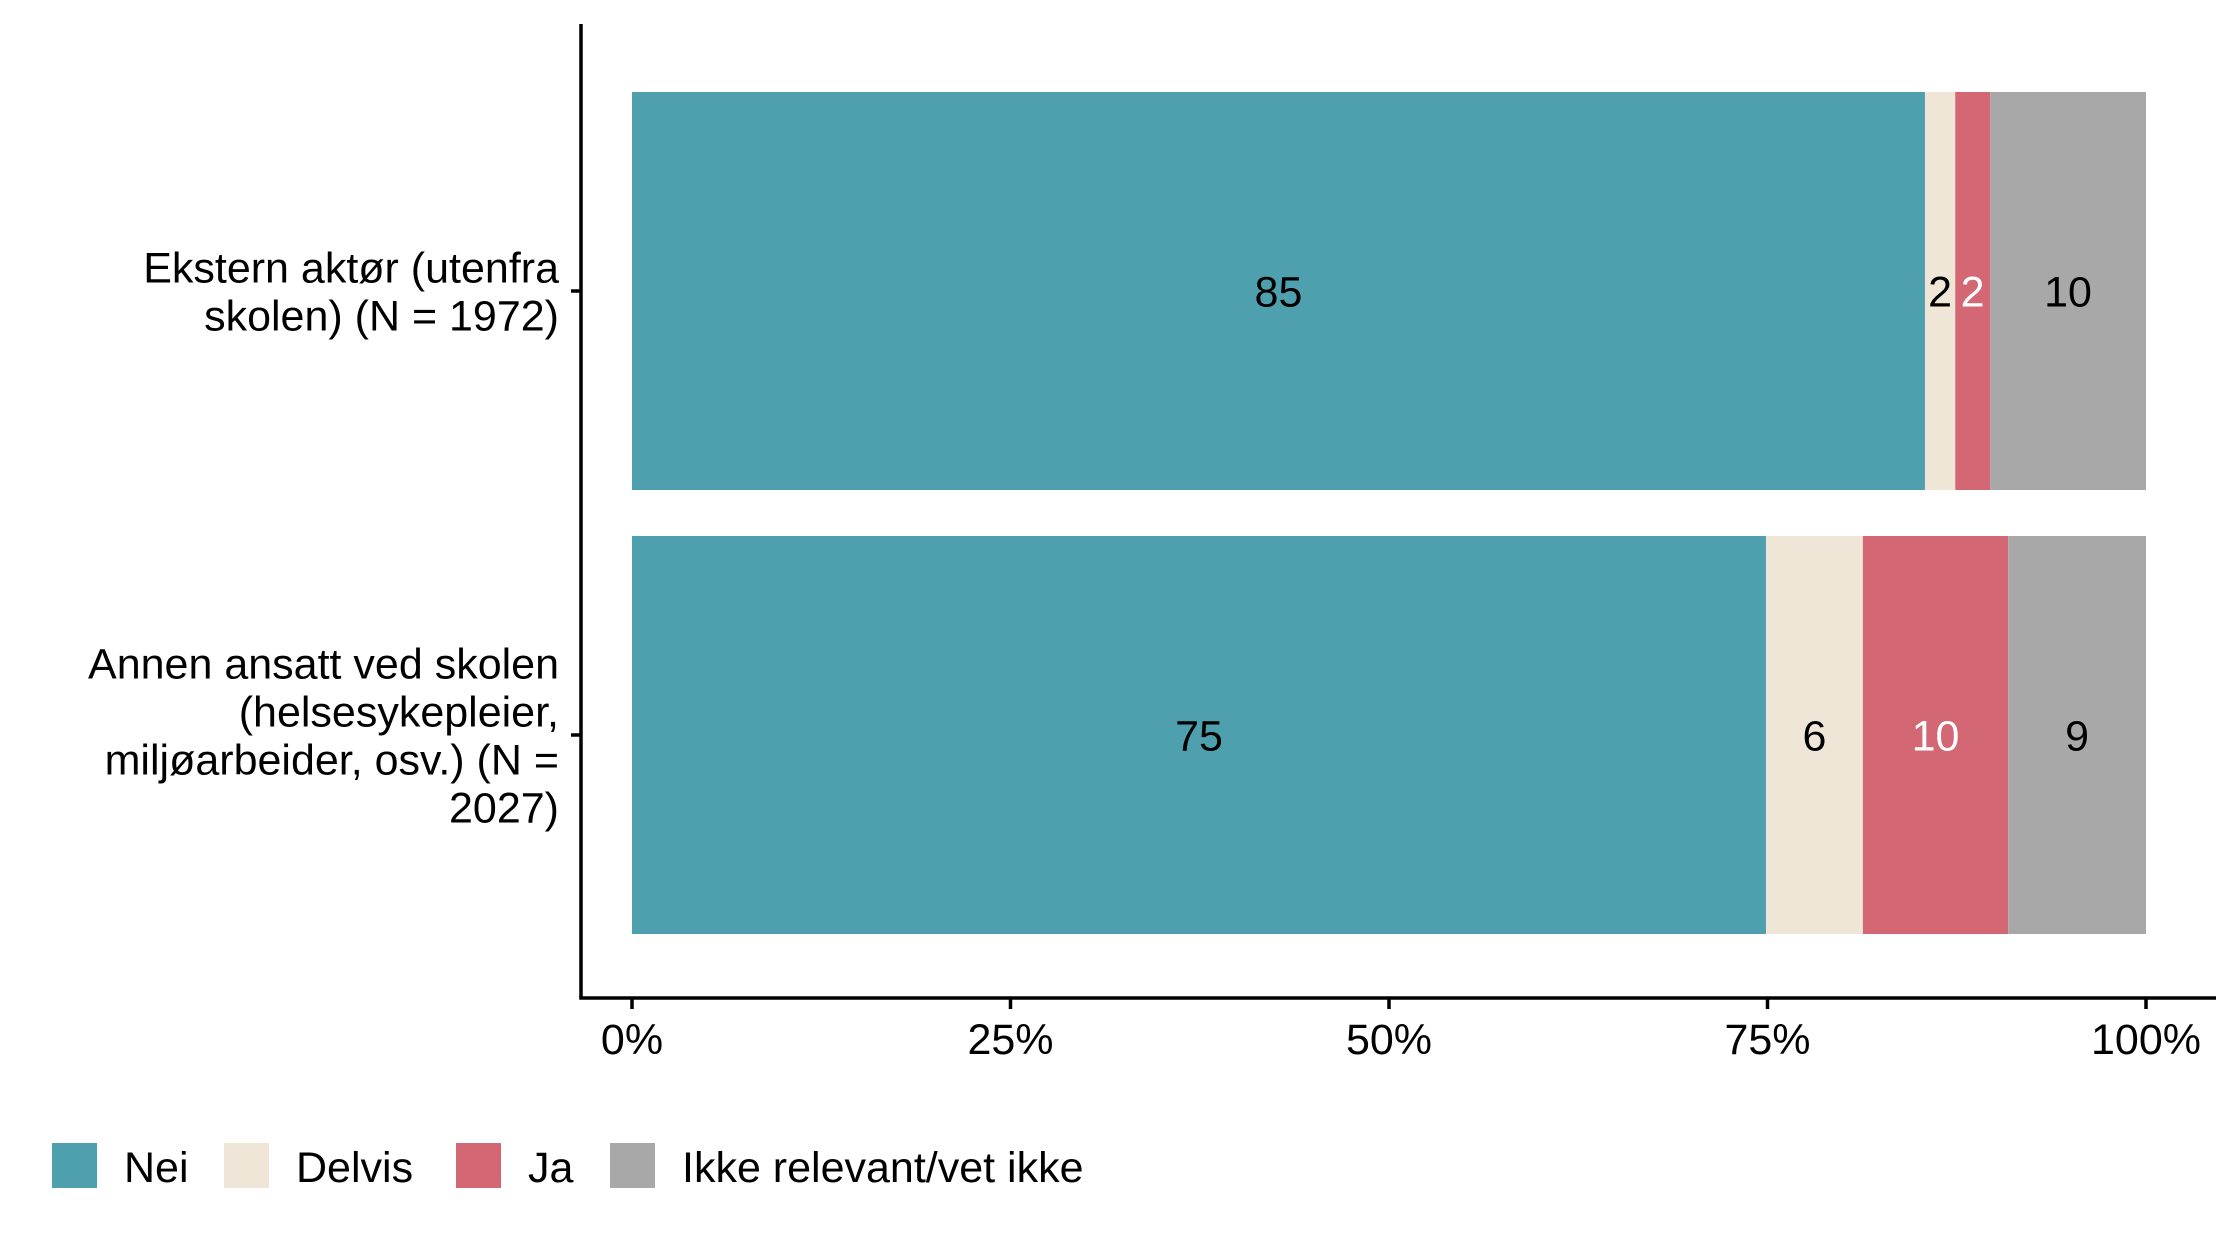  What do you see at coordinates (323, 664) in the screenshot?
I see `category-label: Annen ansatt ved skolen` at bounding box center [323, 664].